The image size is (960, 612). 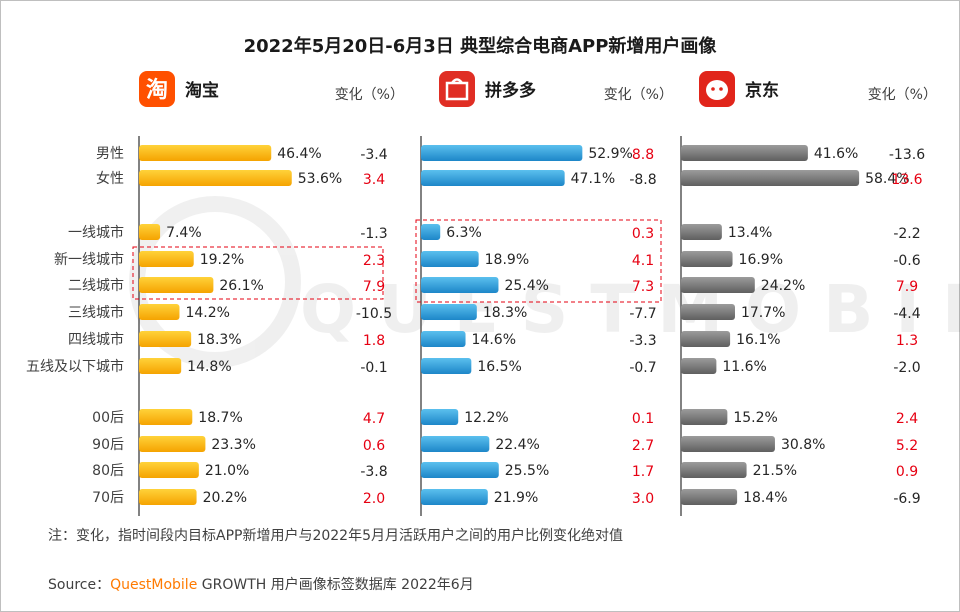 I want to click on logo-dog-face, so click(x=717, y=90).